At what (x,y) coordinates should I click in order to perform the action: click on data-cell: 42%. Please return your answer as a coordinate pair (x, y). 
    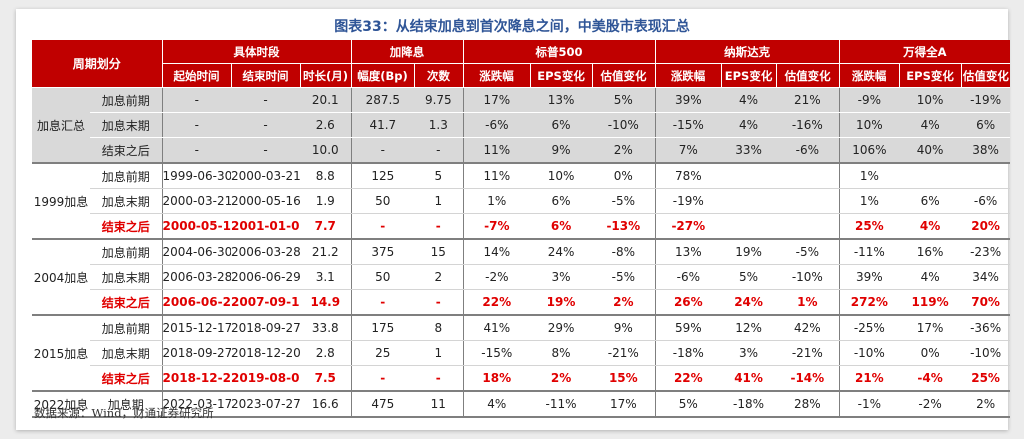
    Looking at the image, I should click on (808, 328).